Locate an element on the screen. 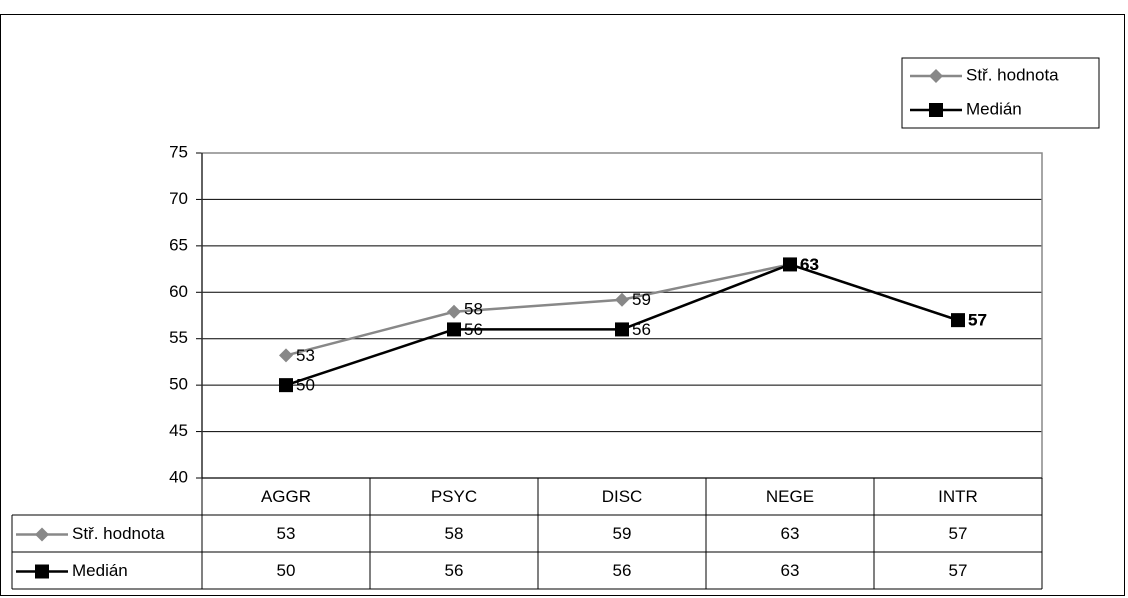 The width and height of the screenshot is (1128, 598). table-legend-square-icon is located at coordinates (42, 571).